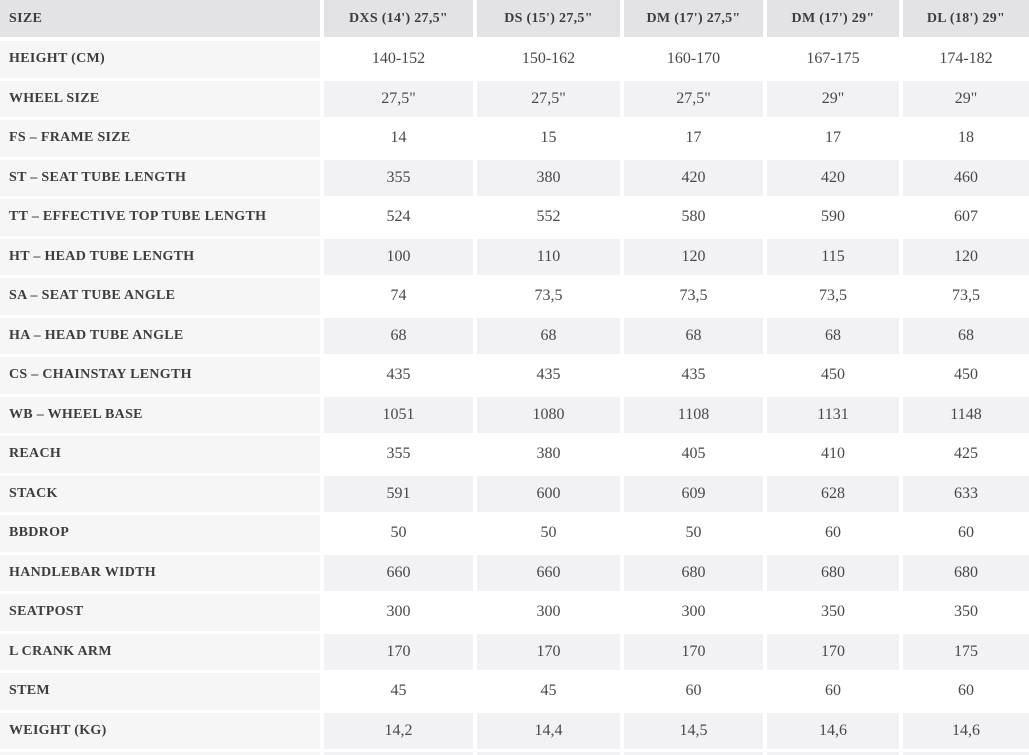 This screenshot has width=1029, height=755. I want to click on table-row: WEIGHT (KG) 14,2 14,4 14,5 14,6 14,6, so click(514, 732).